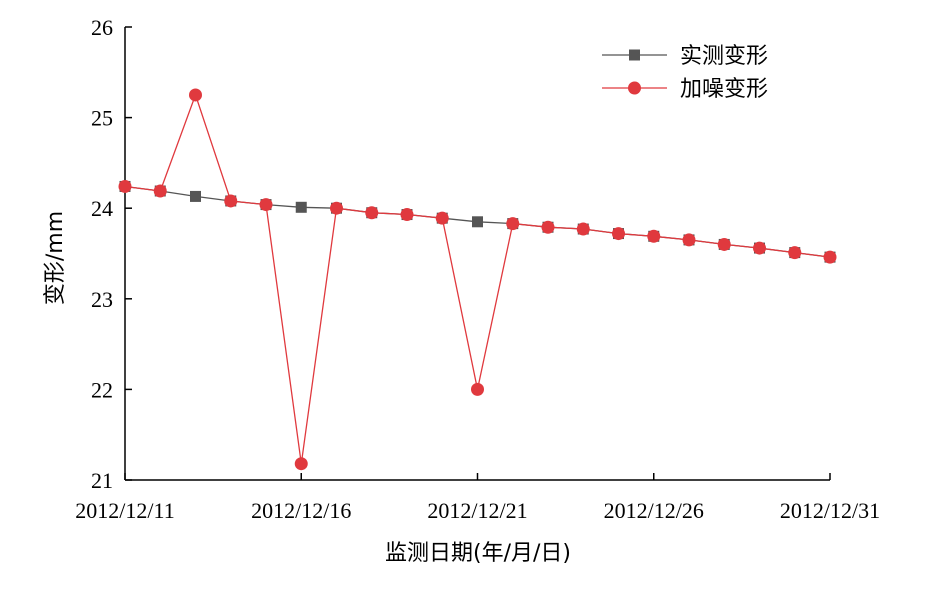  I want to click on x-tick-label: 2012/12/26, so click(654, 510).